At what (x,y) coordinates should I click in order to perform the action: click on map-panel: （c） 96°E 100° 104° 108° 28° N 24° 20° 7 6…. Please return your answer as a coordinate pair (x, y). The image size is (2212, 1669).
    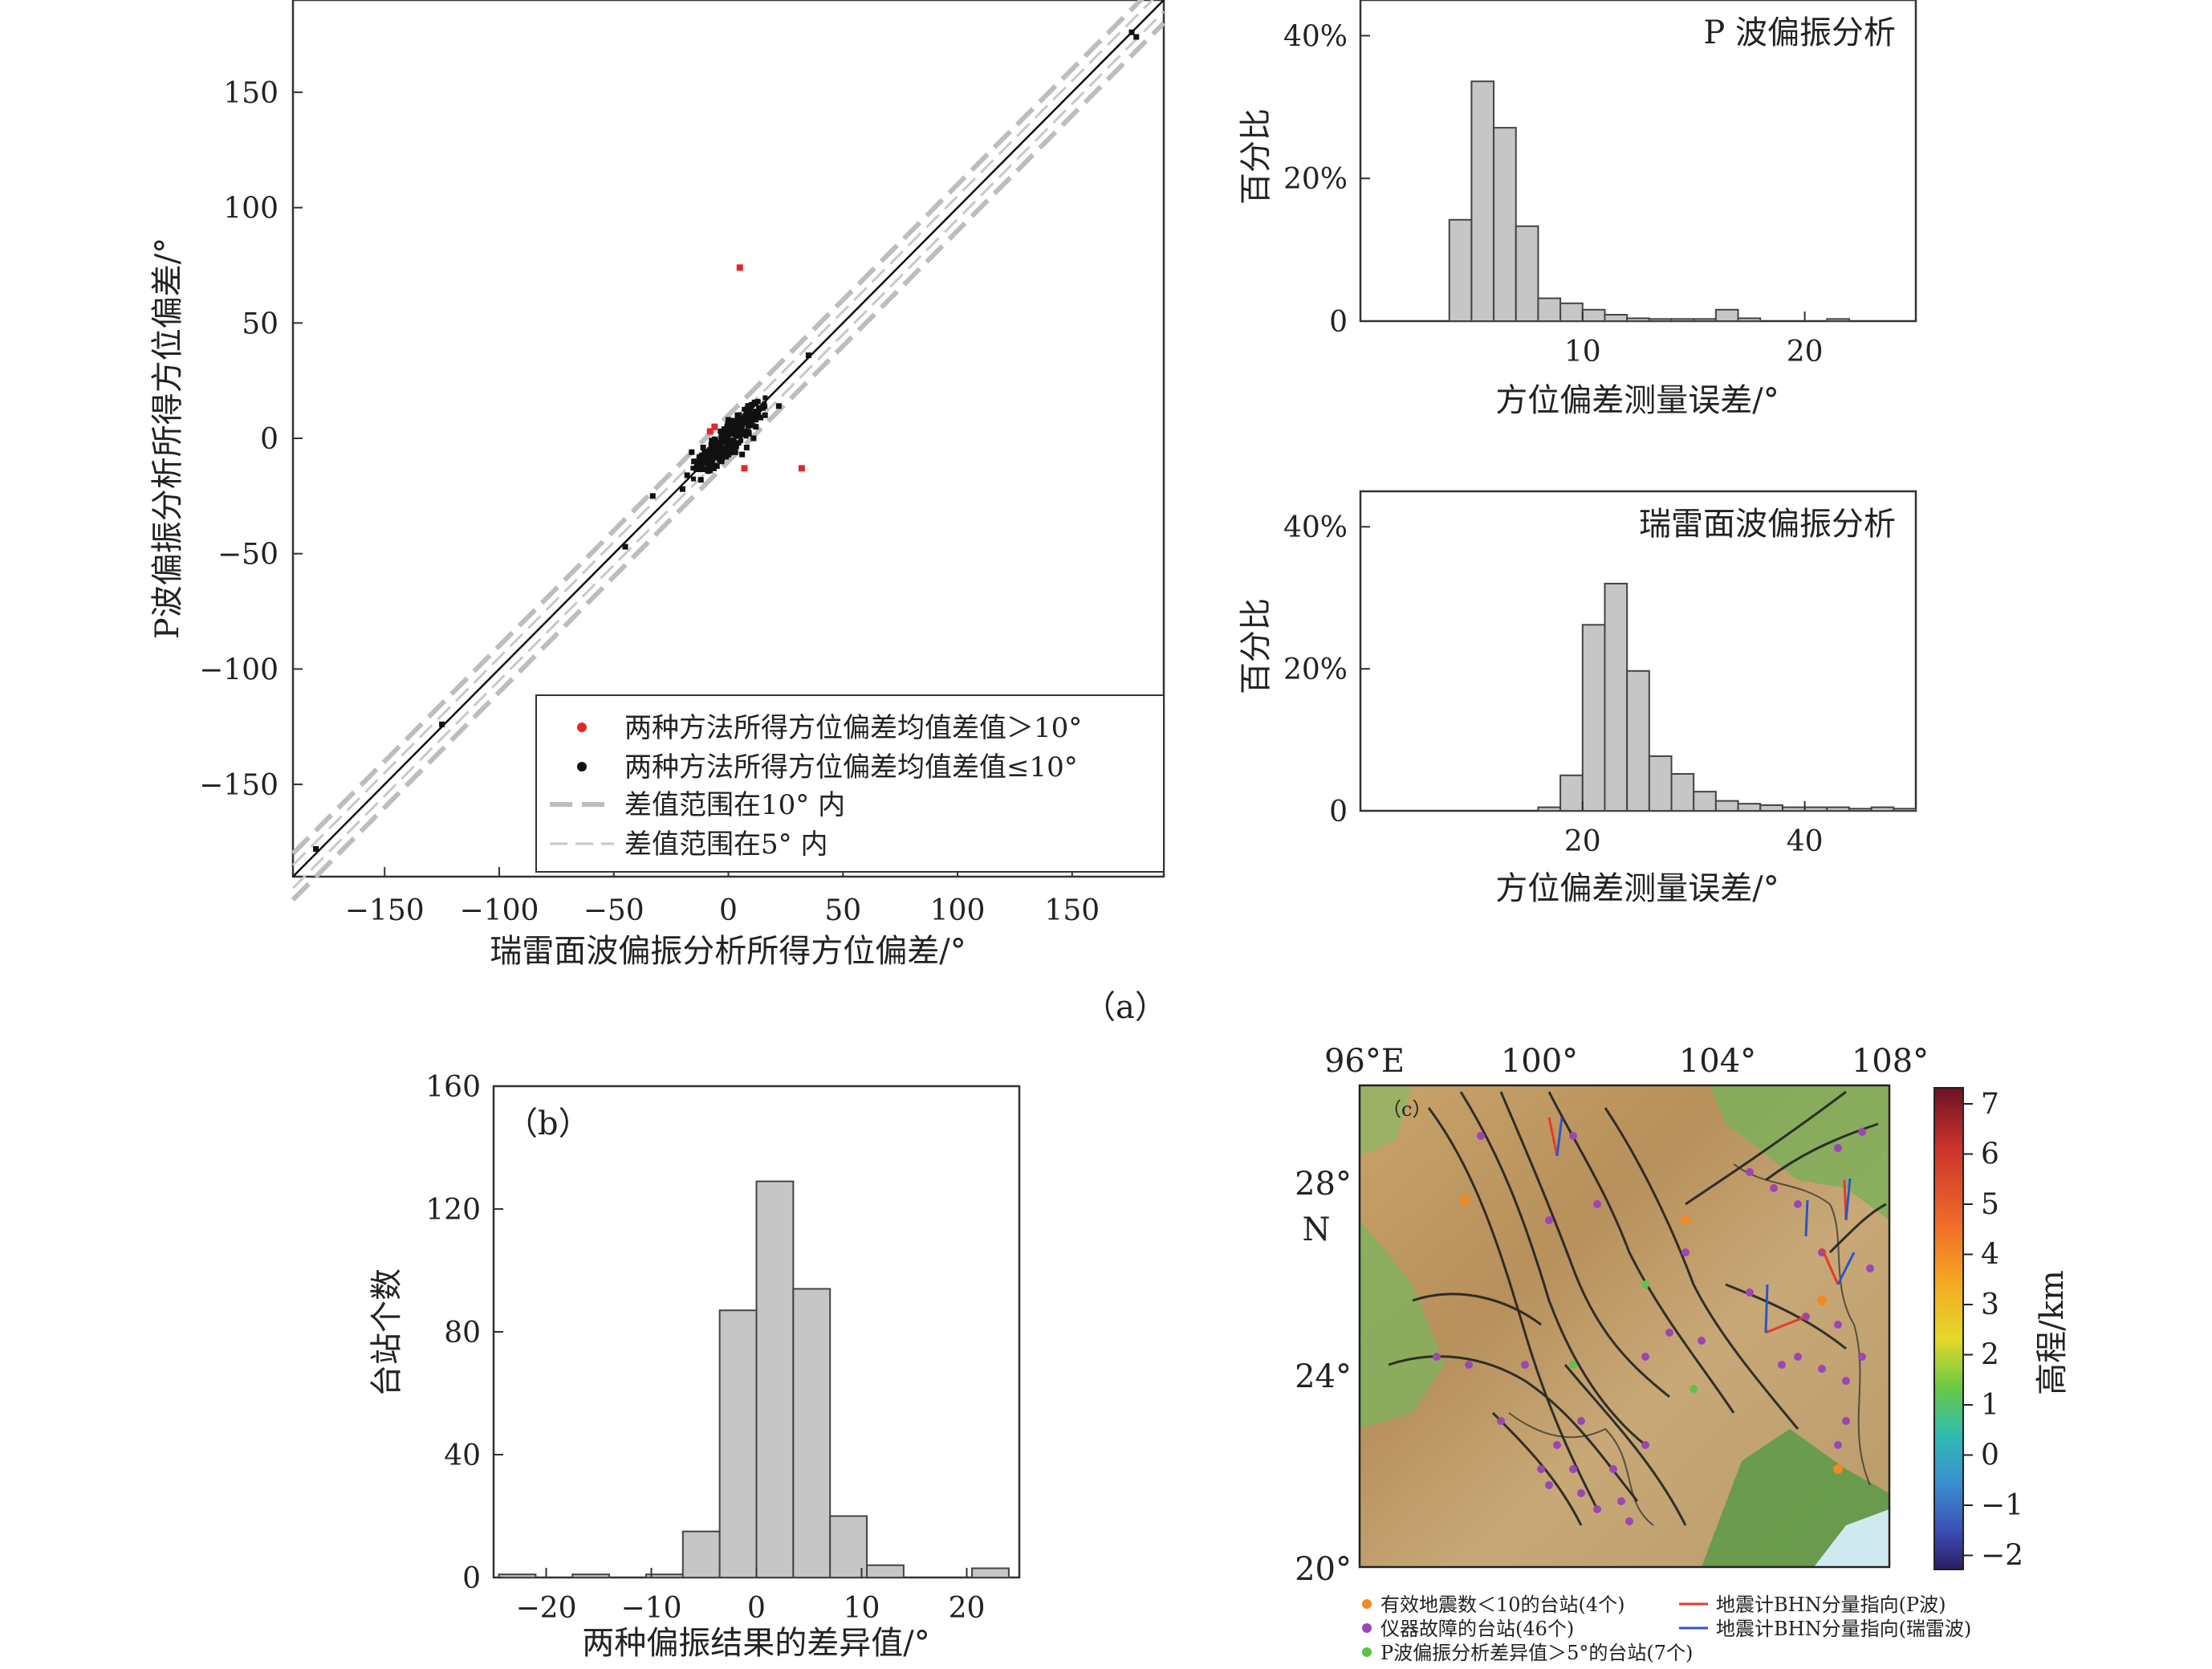
    Looking at the image, I should click on (1683, 1353).